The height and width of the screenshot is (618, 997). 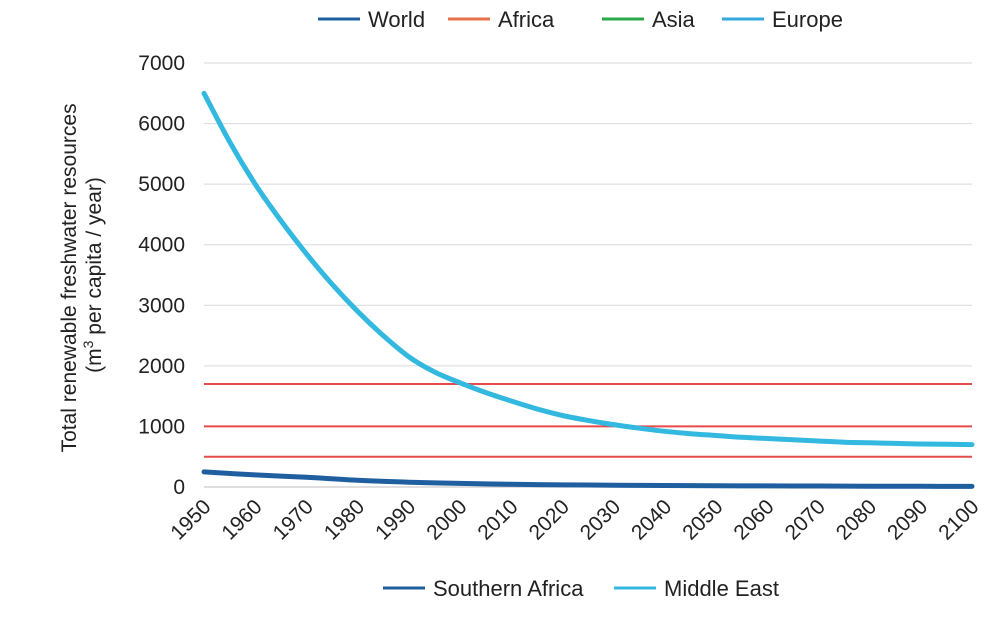 I want to click on x-tick-label: 2070, so click(x=805, y=519).